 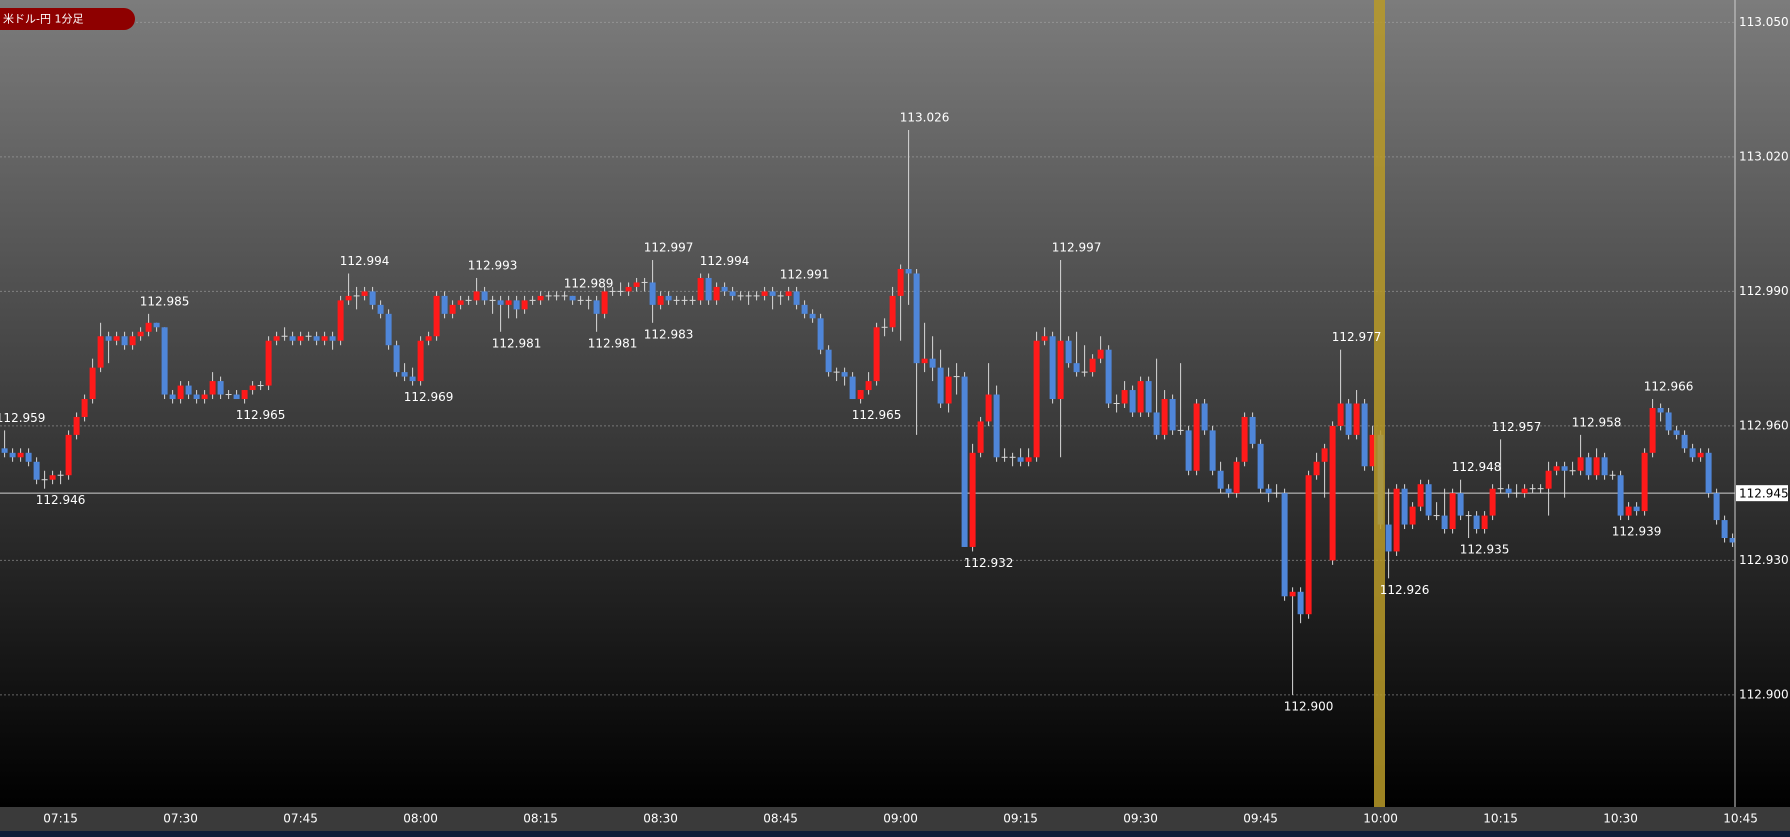 What do you see at coordinates (1762, 493) in the screenshot?
I see `last-price-box` at bounding box center [1762, 493].